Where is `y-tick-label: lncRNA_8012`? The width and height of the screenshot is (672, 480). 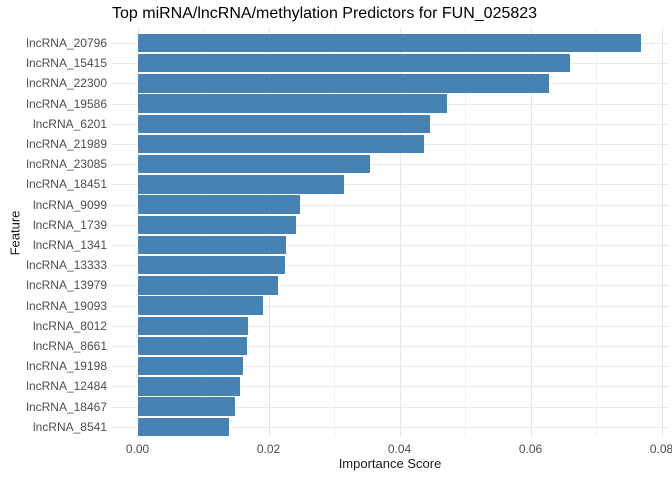
y-tick-label: lncRNA_8012 is located at coordinates (69, 325).